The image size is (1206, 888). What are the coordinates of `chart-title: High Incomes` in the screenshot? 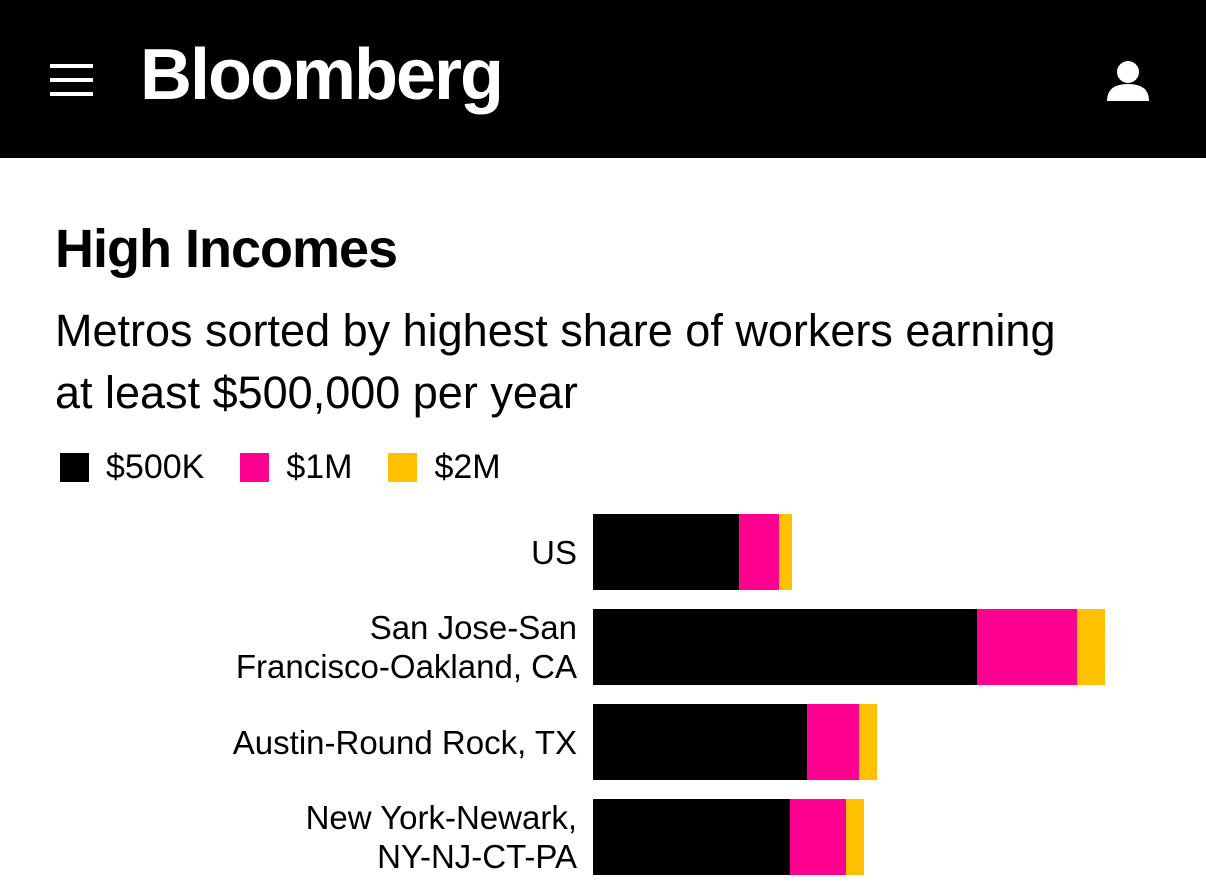 It's located at (226, 249).